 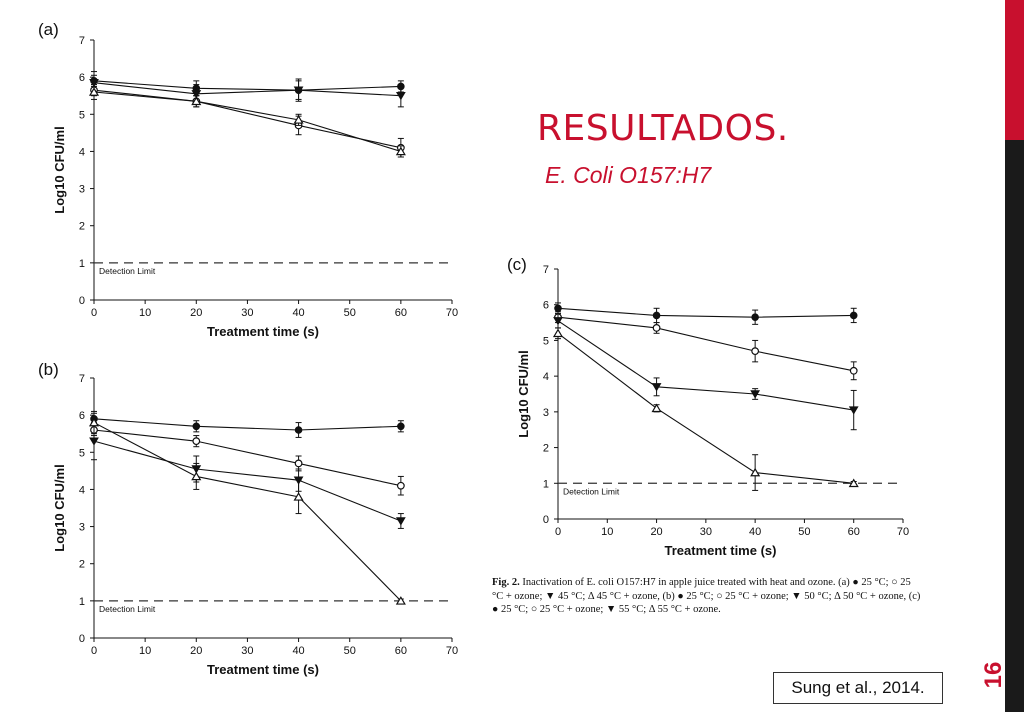 What do you see at coordinates (82, 152) in the screenshot?
I see `chart-a-y-tick-label: 4` at bounding box center [82, 152].